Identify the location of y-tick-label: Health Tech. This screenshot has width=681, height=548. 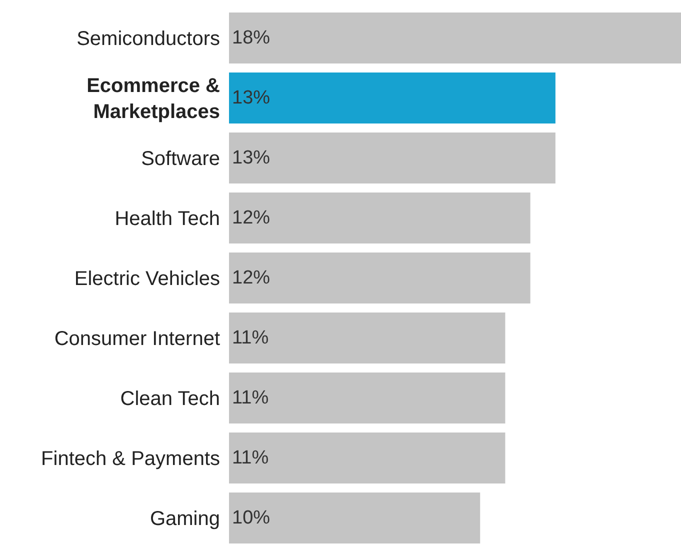
(167, 219).